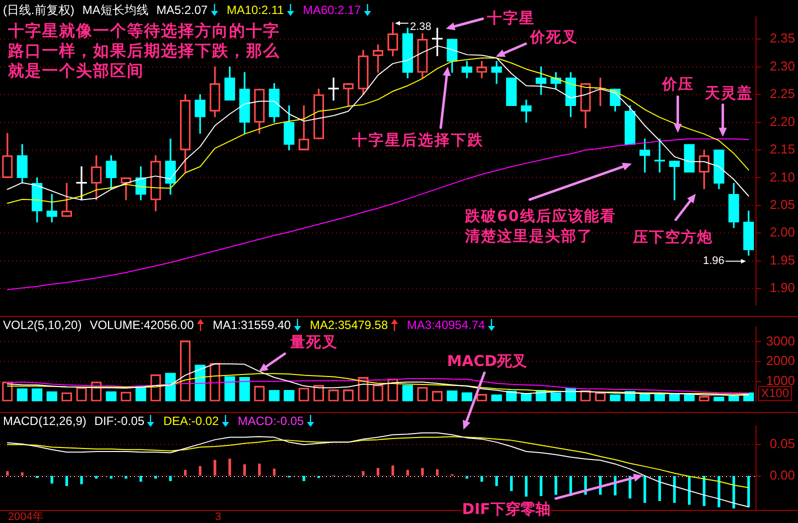 The height and width of the screenshot is (523, 798). Describe the element at coordinates (729, 93) in the screenshot. I see `annotation: 天灵盖` at that location.